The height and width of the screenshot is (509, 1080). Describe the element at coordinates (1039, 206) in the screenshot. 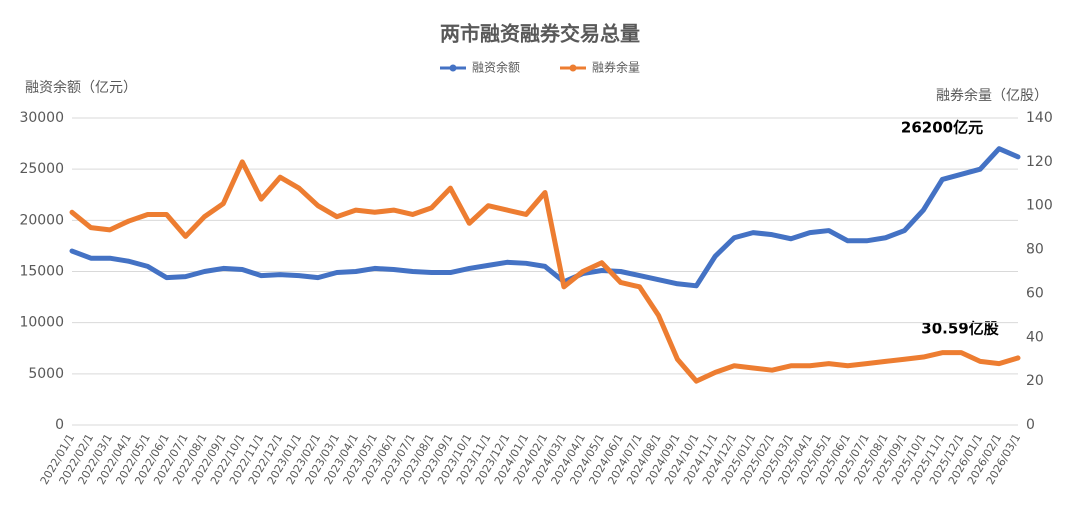

I see `y2-tick-label: 100` at that location.